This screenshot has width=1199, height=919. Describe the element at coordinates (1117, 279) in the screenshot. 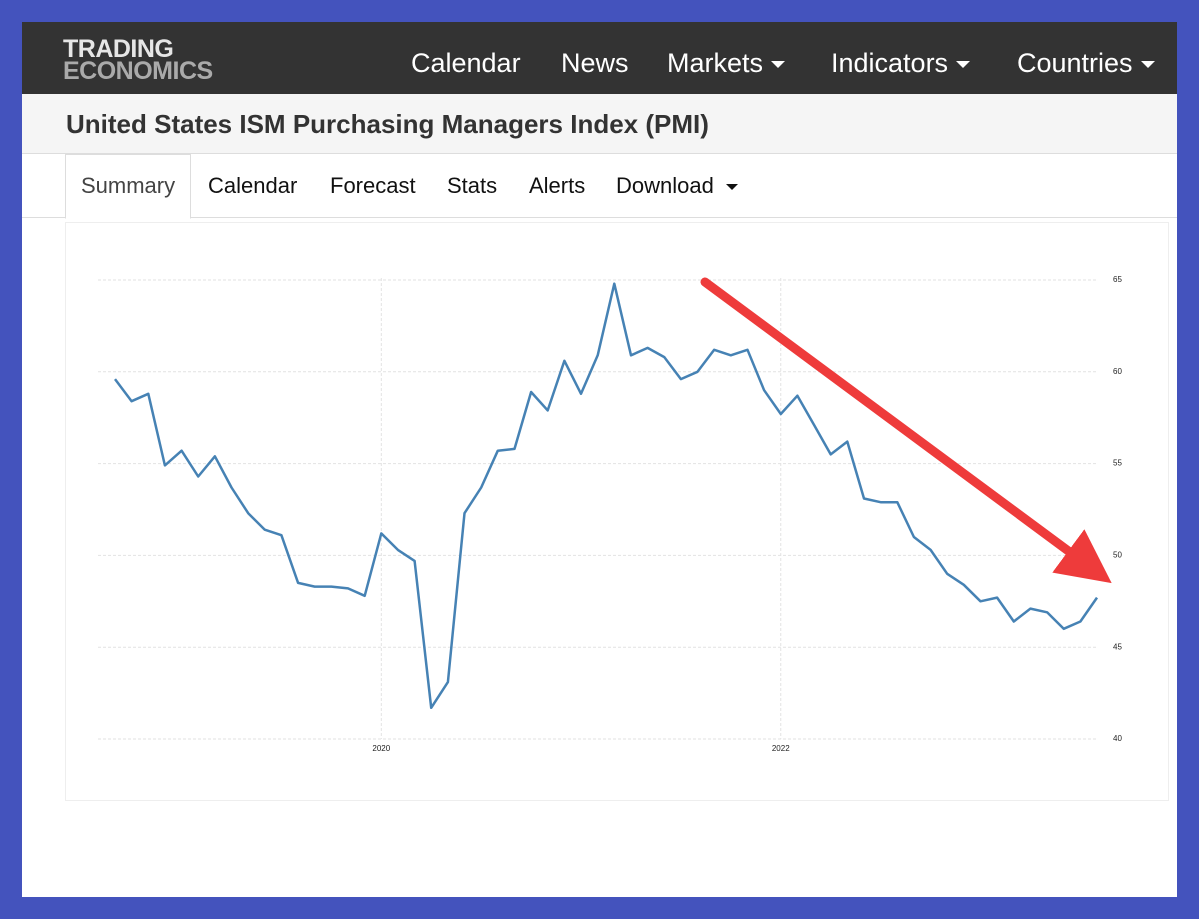

I see `y-tick-label: 65` at that location.